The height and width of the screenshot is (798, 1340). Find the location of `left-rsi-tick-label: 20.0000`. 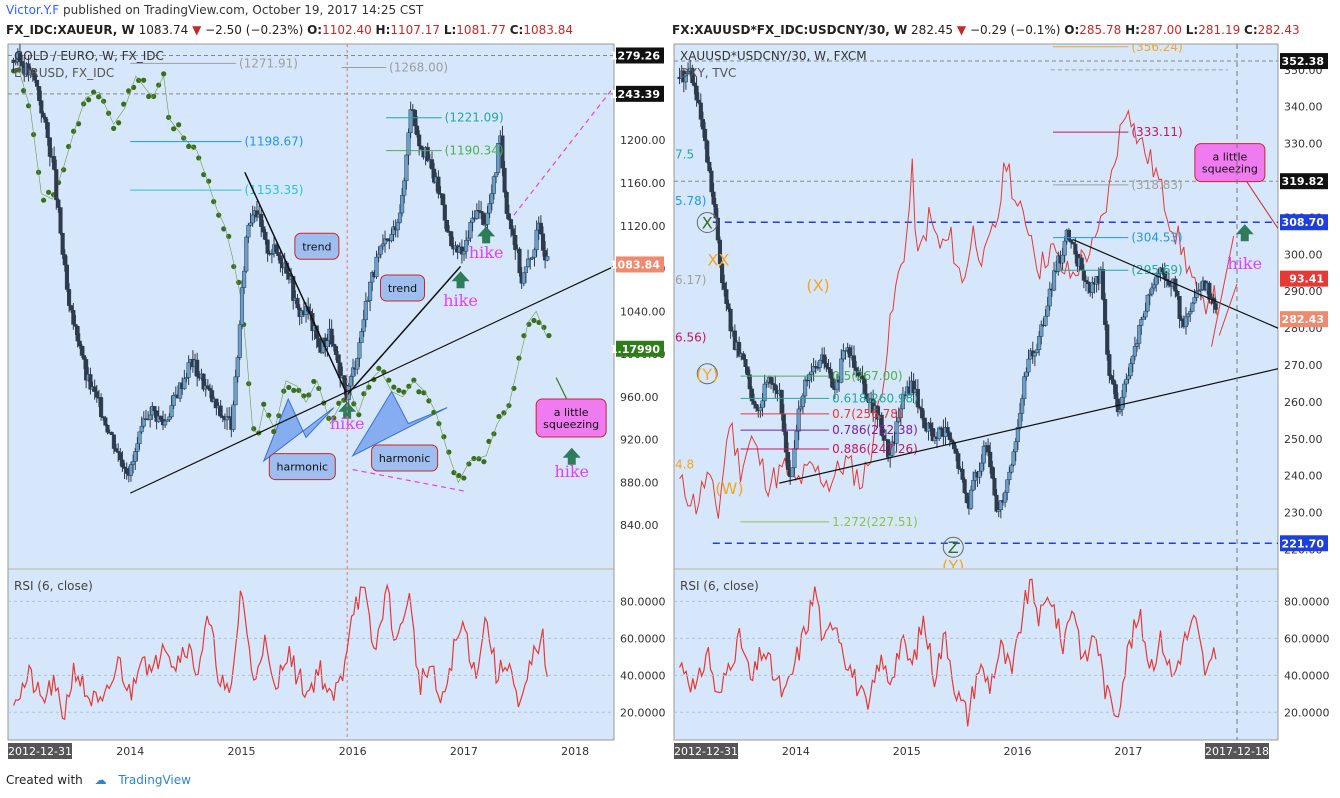

left-rsi-tick-label: 20.0000 is located at coordinates (643, 712).